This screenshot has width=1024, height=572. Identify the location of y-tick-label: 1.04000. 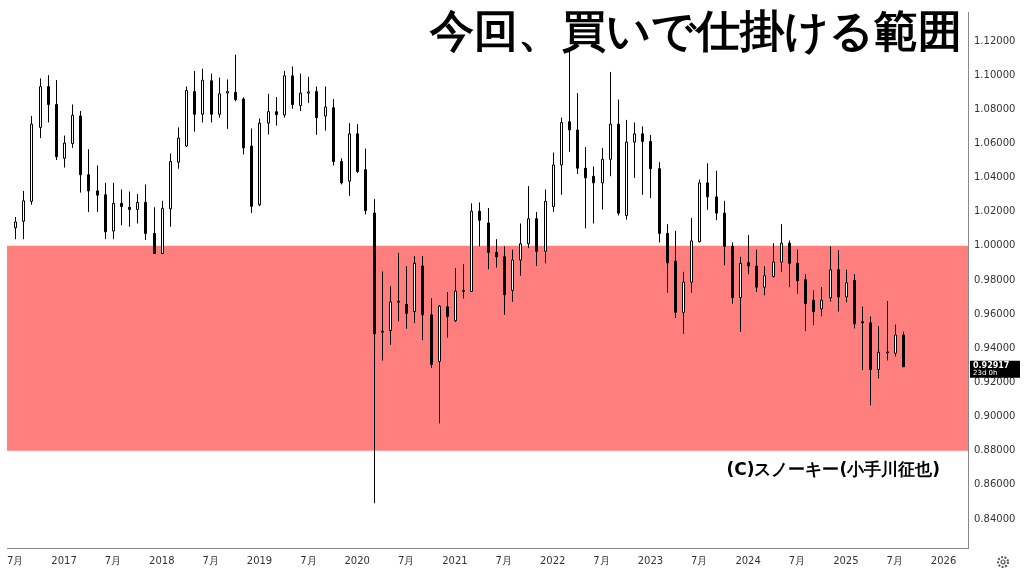
(995, 177).